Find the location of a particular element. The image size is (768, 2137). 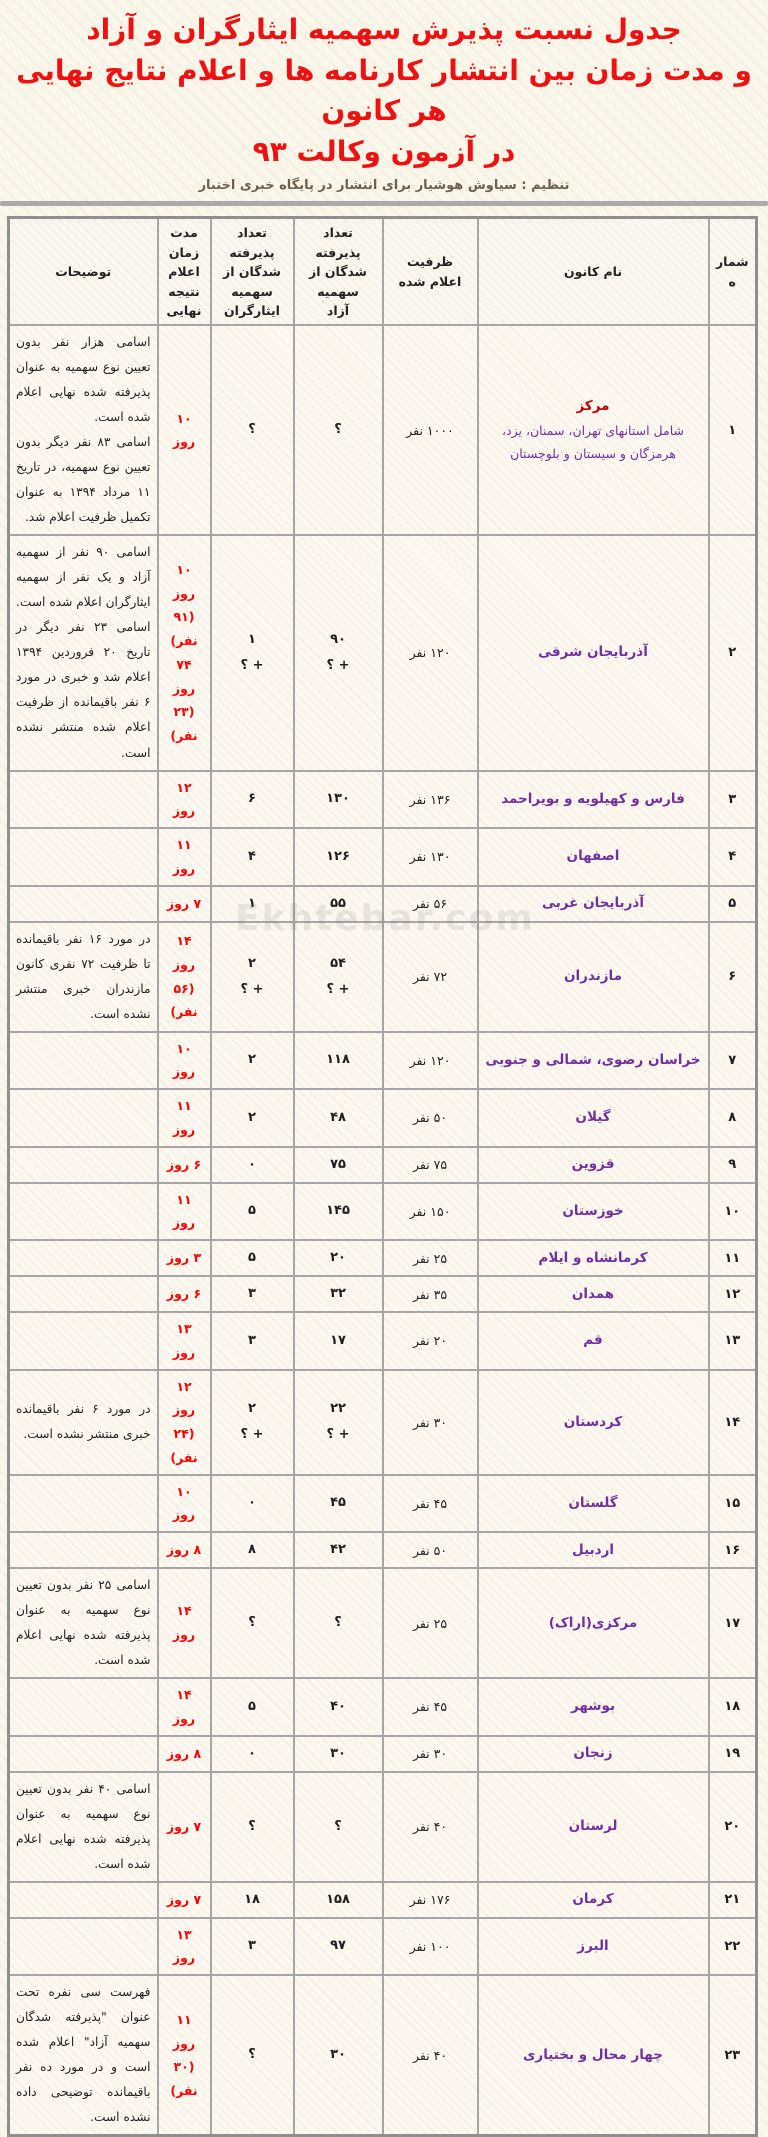

row-number-cell: ۱۸ is located at coordinates (732, 1707).